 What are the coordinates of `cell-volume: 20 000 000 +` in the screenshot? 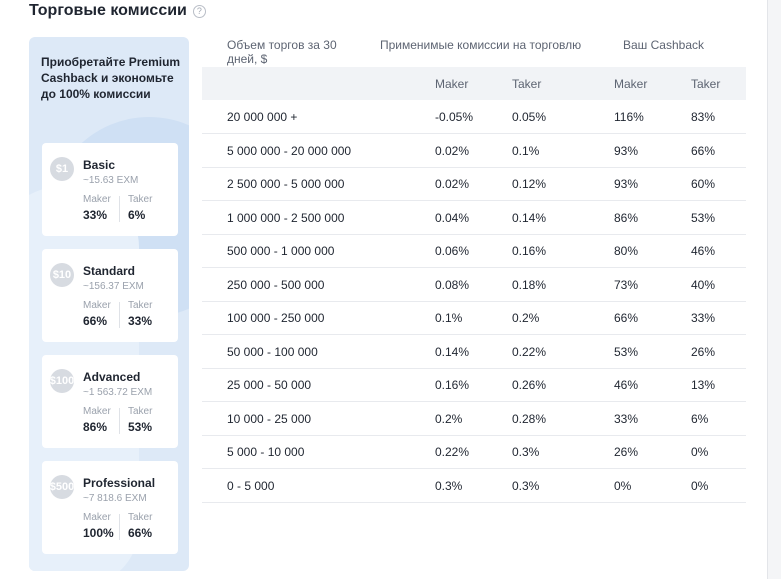 It's located at (262, 117).